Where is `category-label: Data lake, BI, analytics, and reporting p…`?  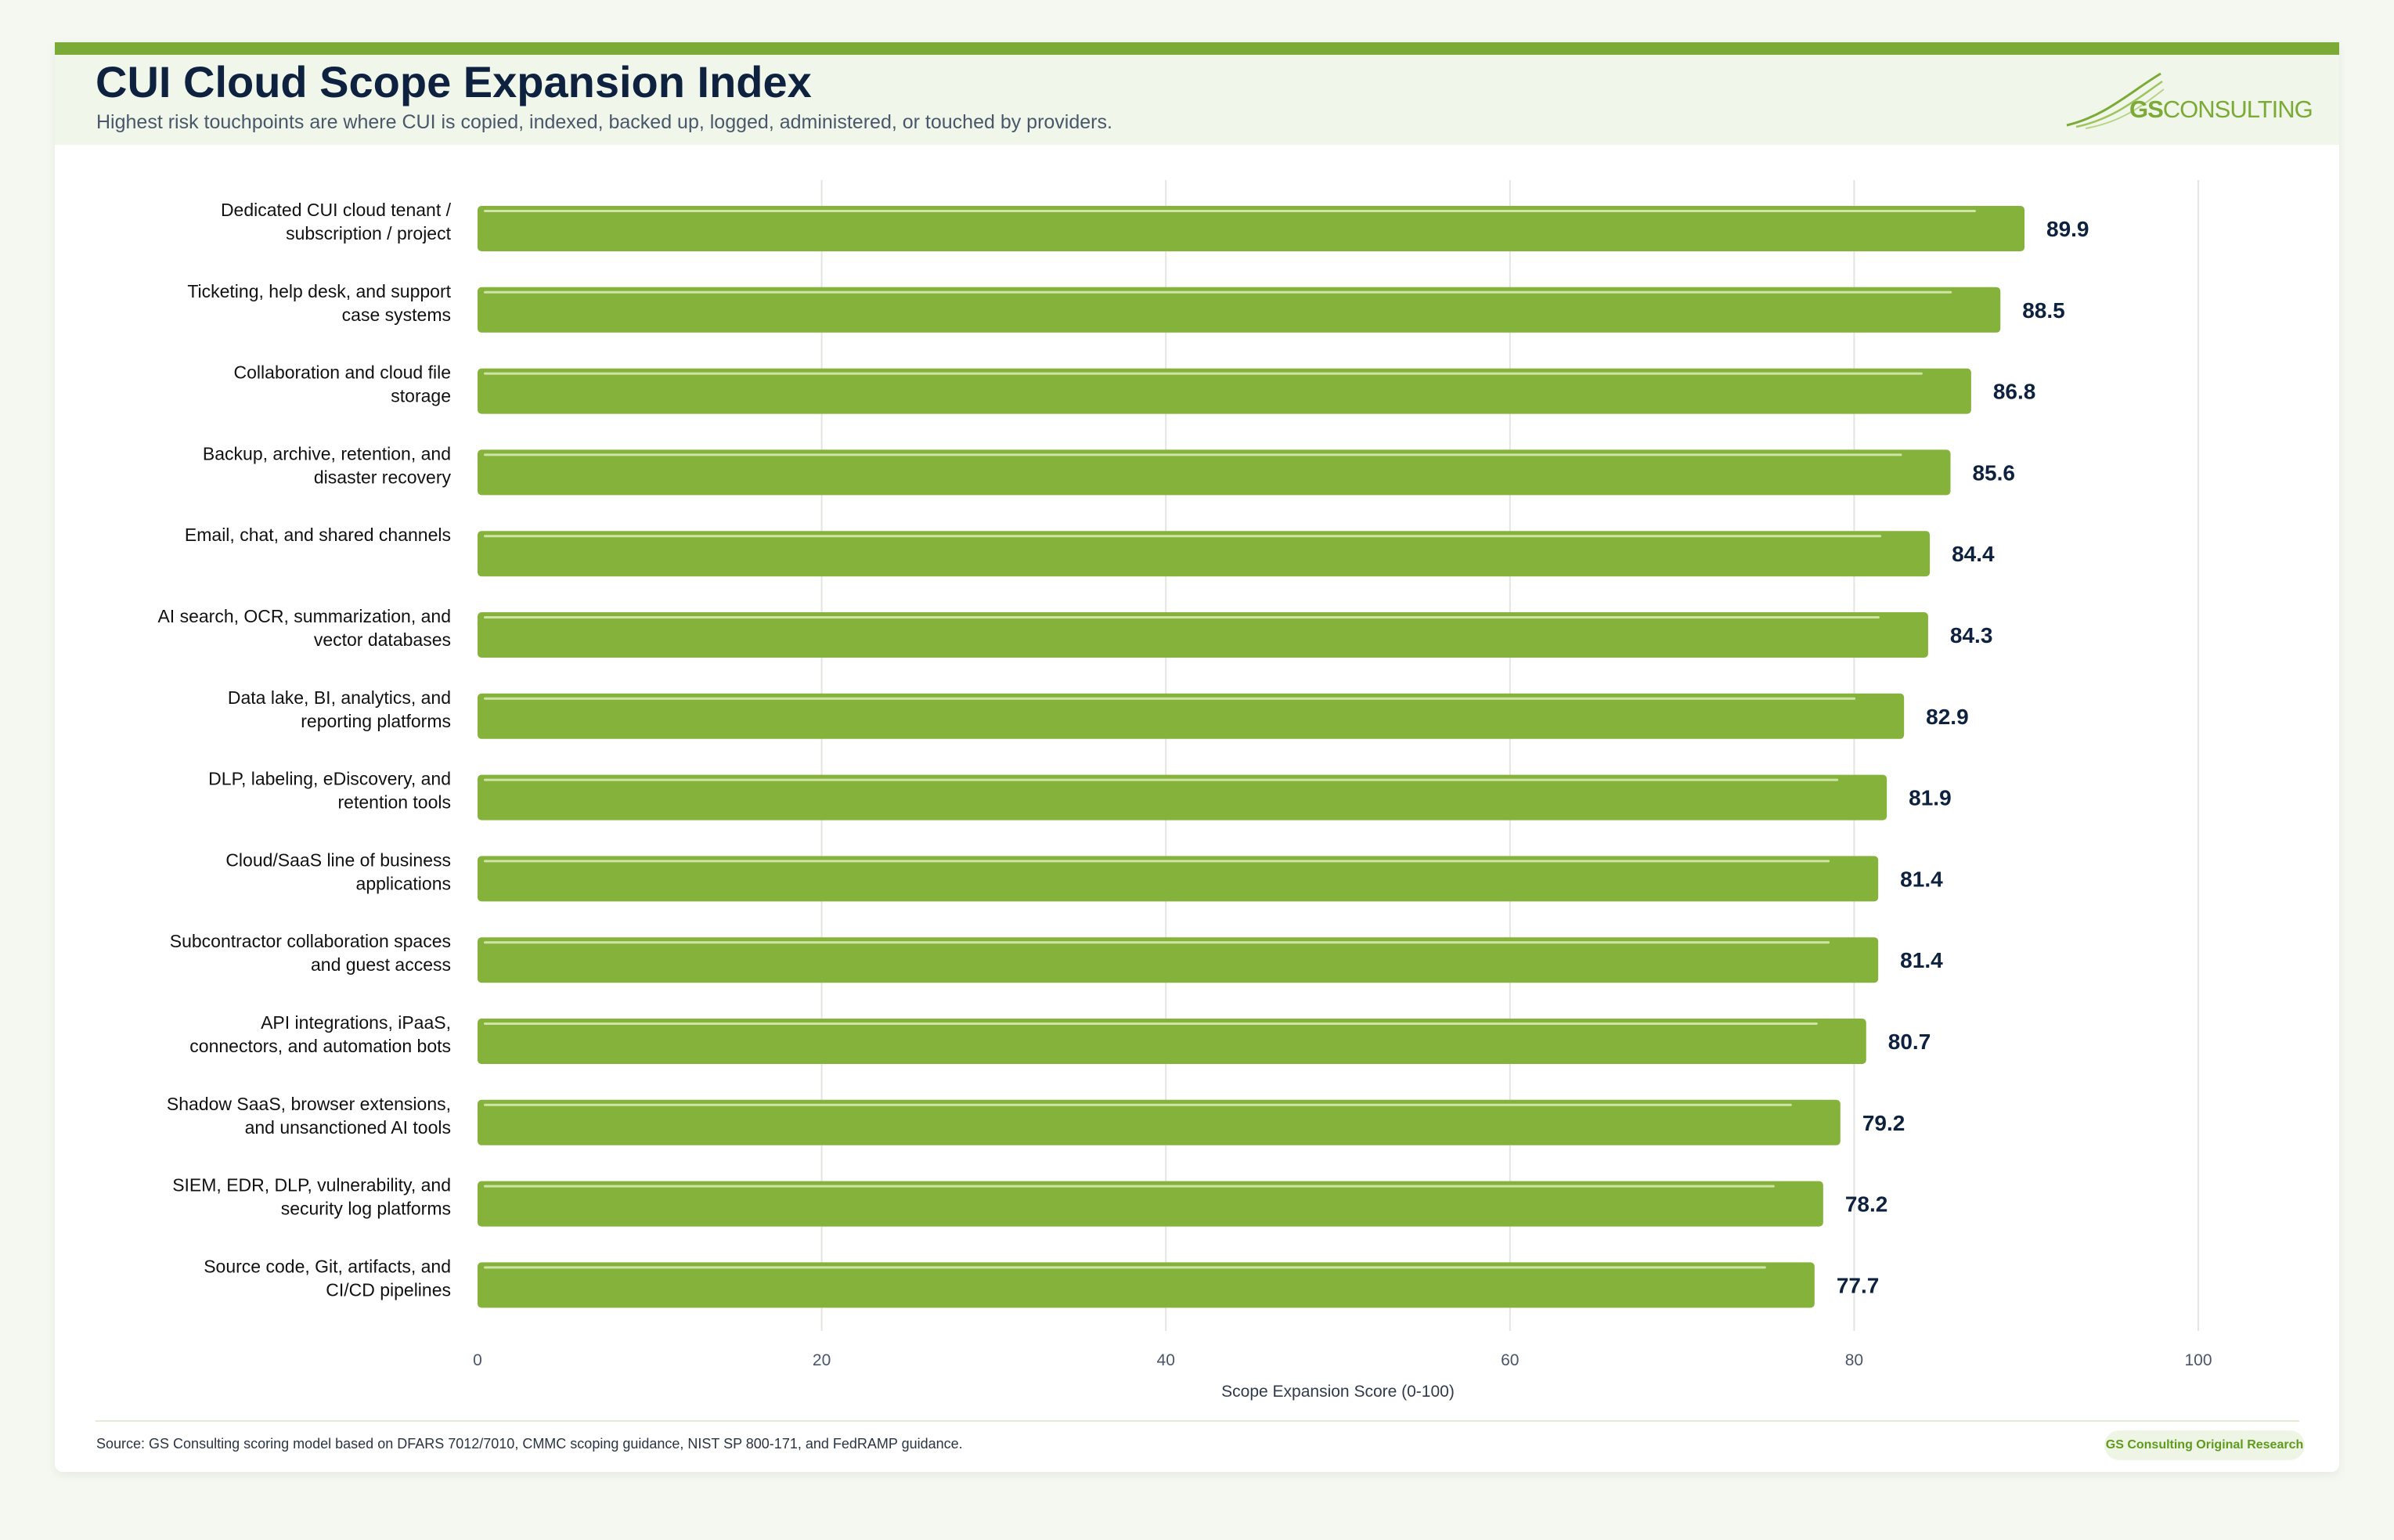
category-label: Data lake, BI, analytics, and reporting p… is located at coordinates (339, 709).